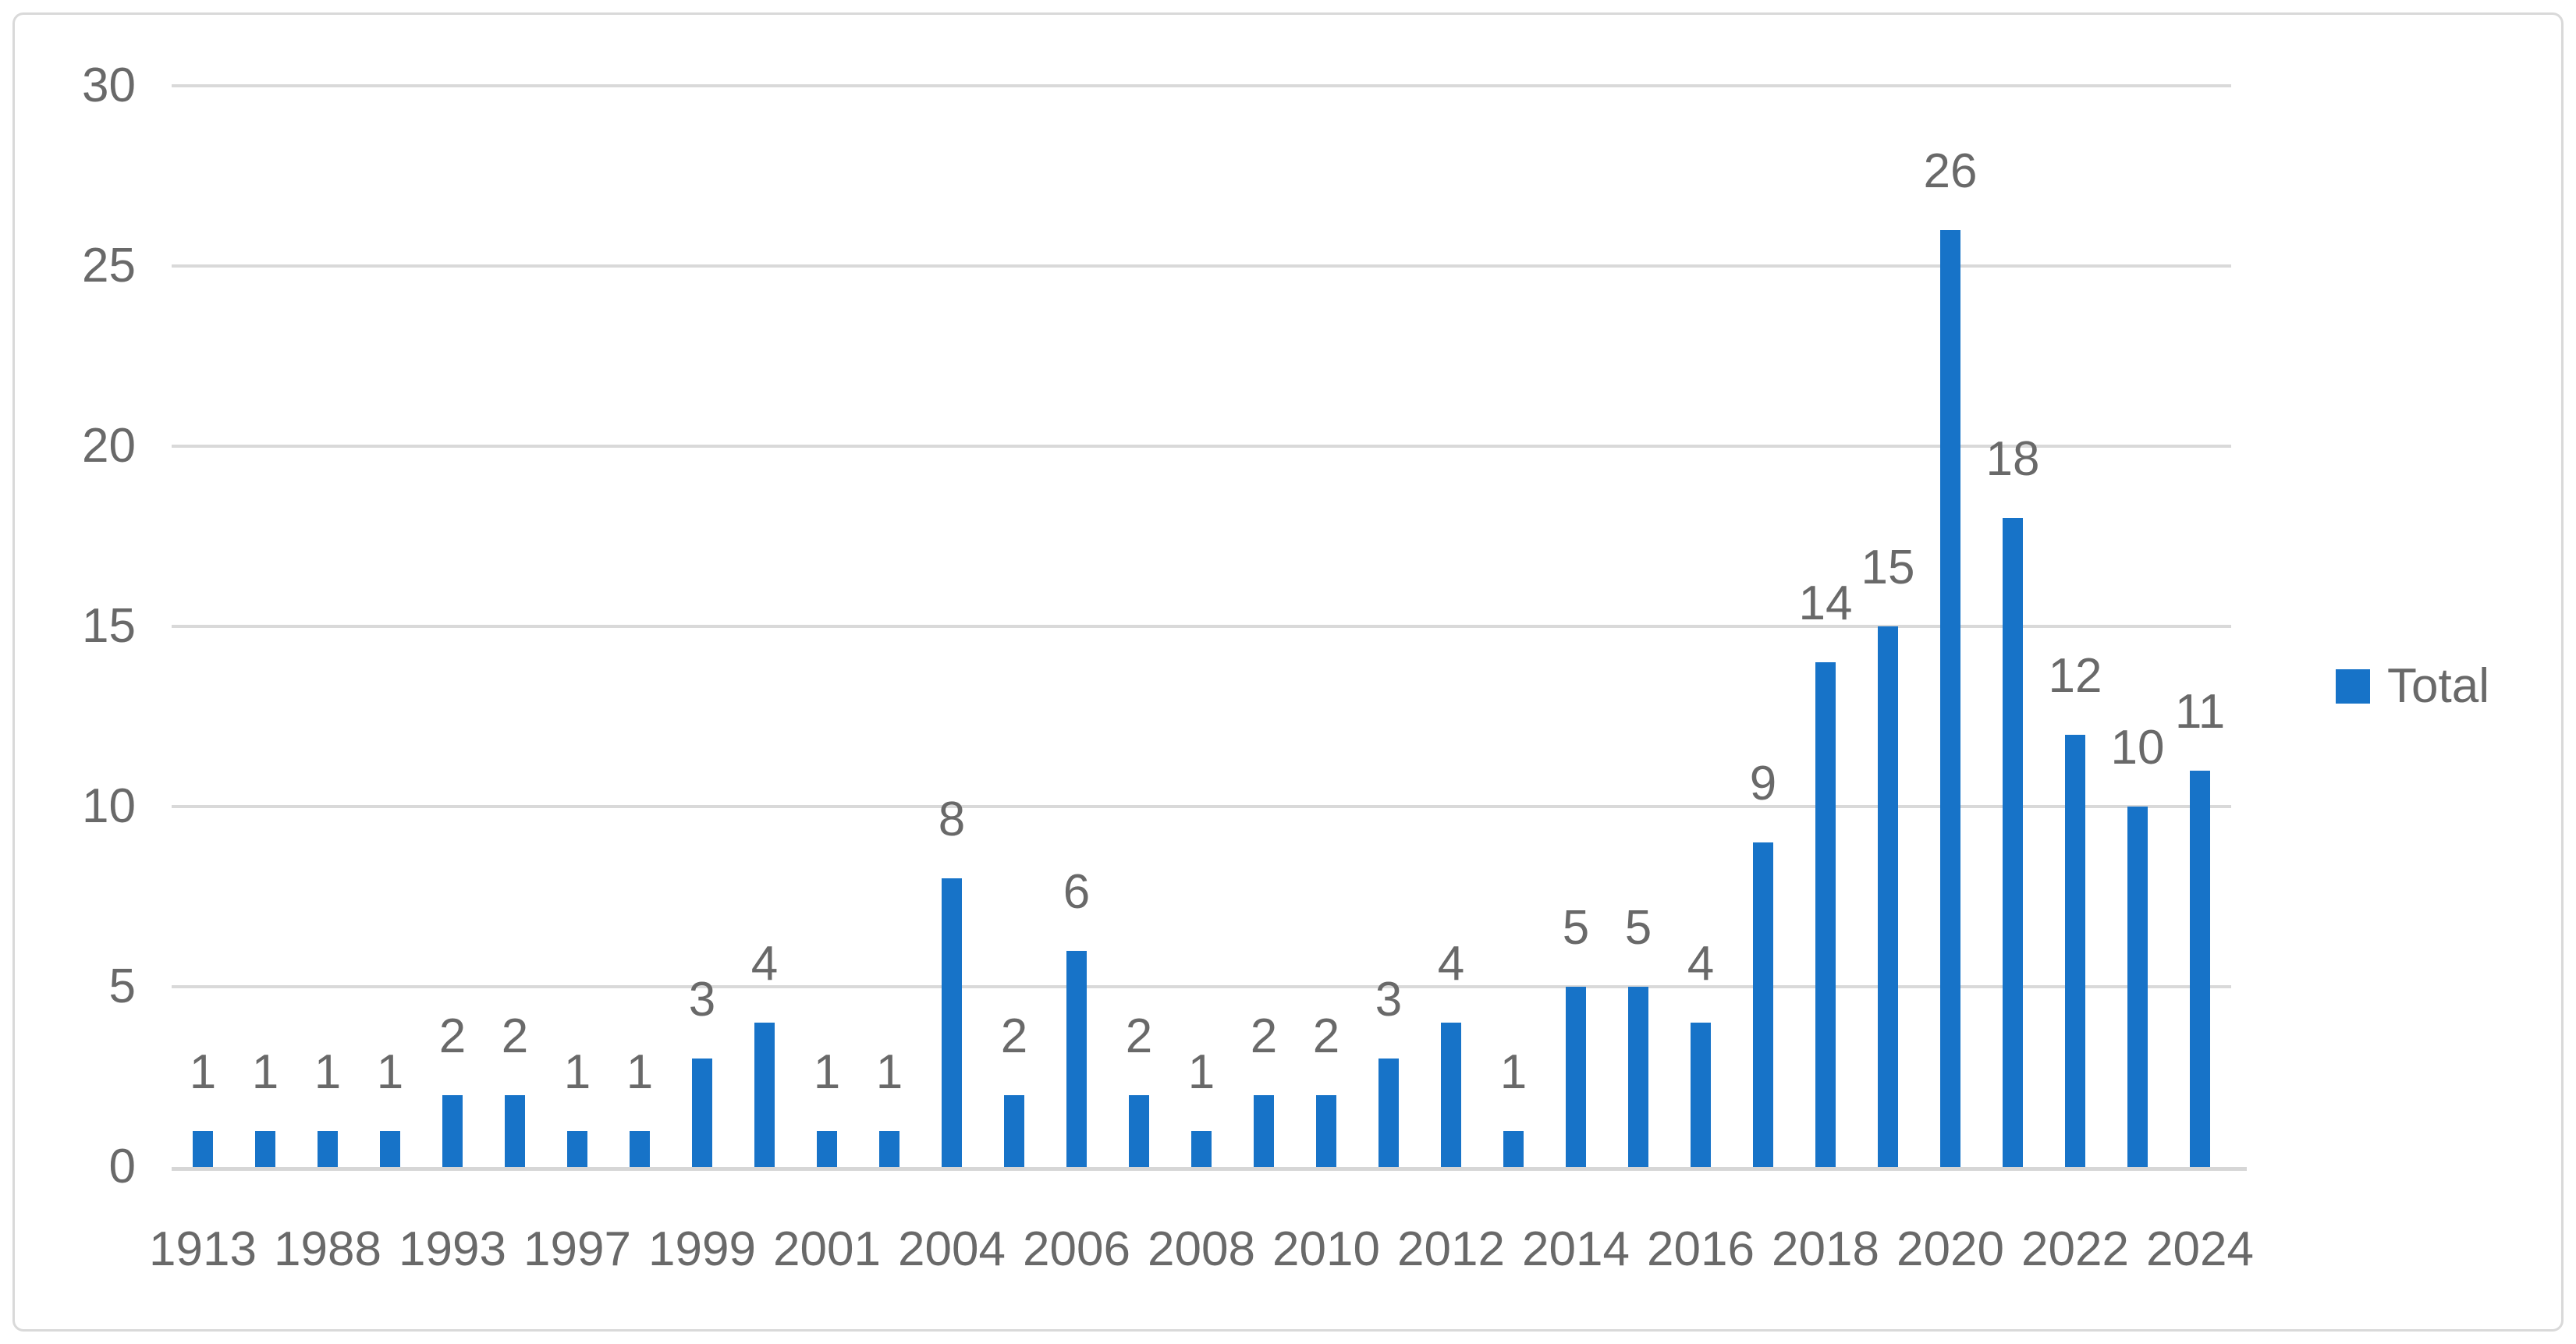  What do you see at coordinates (109, 806) in the screenshot?
I see `y-axis-tick-label: 10` at bounding box center [109, 806].